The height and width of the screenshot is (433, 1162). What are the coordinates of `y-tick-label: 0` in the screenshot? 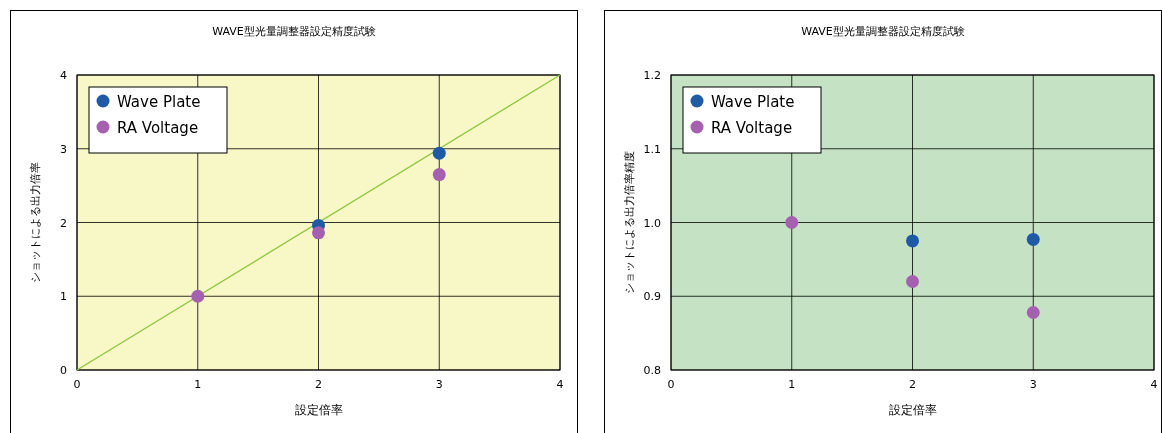 It's located at (63, 370).